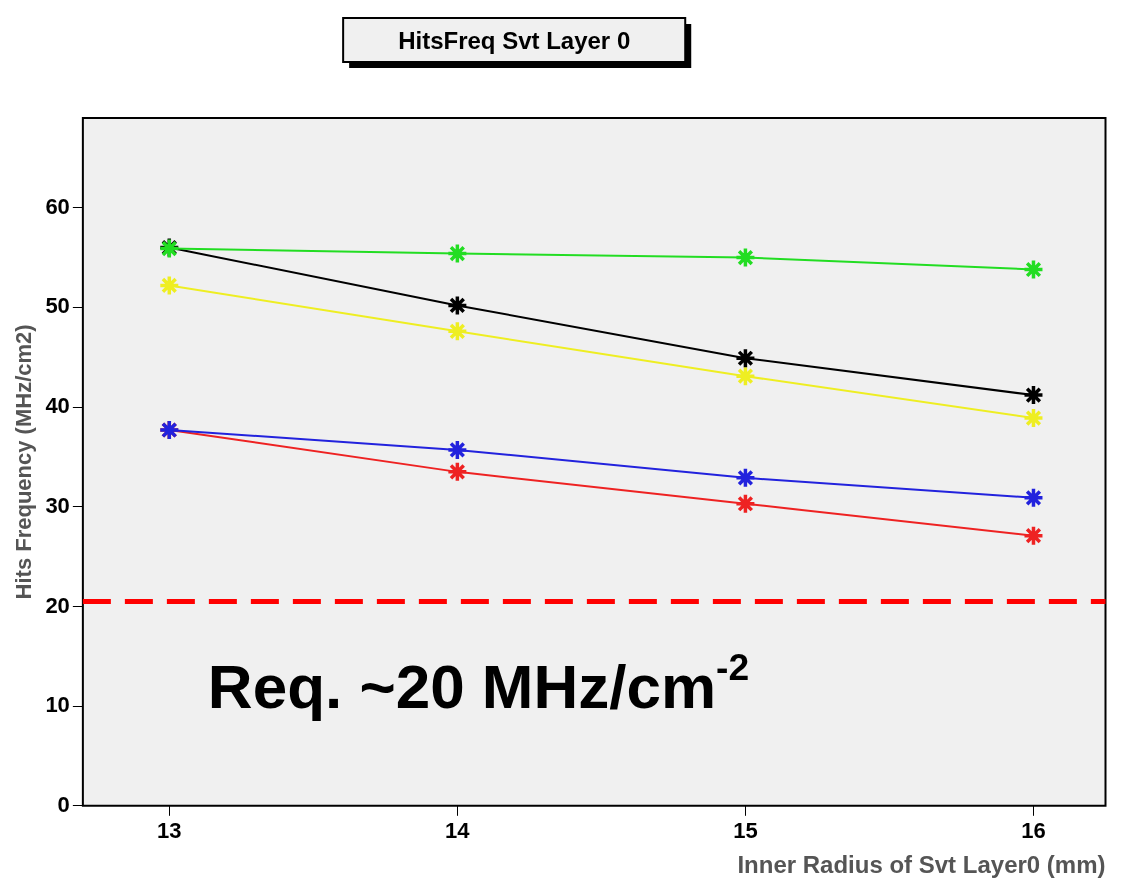 The width and height of the screenshot is (1126, 893). What do you see at coordinates (57, 505) in the screenshot?
I see `y-tick-label: 30` at bounding box center [57, 505].